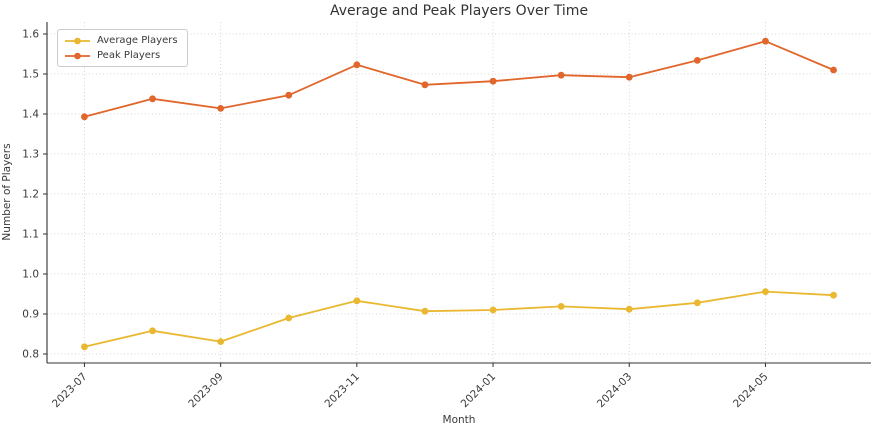 The height and width of the screenshot is (437, 880). What do you see at coordinates (30, 75) in the screenshot?
I see `y-tick-label: 1.5` at bounding box center [30, 75].